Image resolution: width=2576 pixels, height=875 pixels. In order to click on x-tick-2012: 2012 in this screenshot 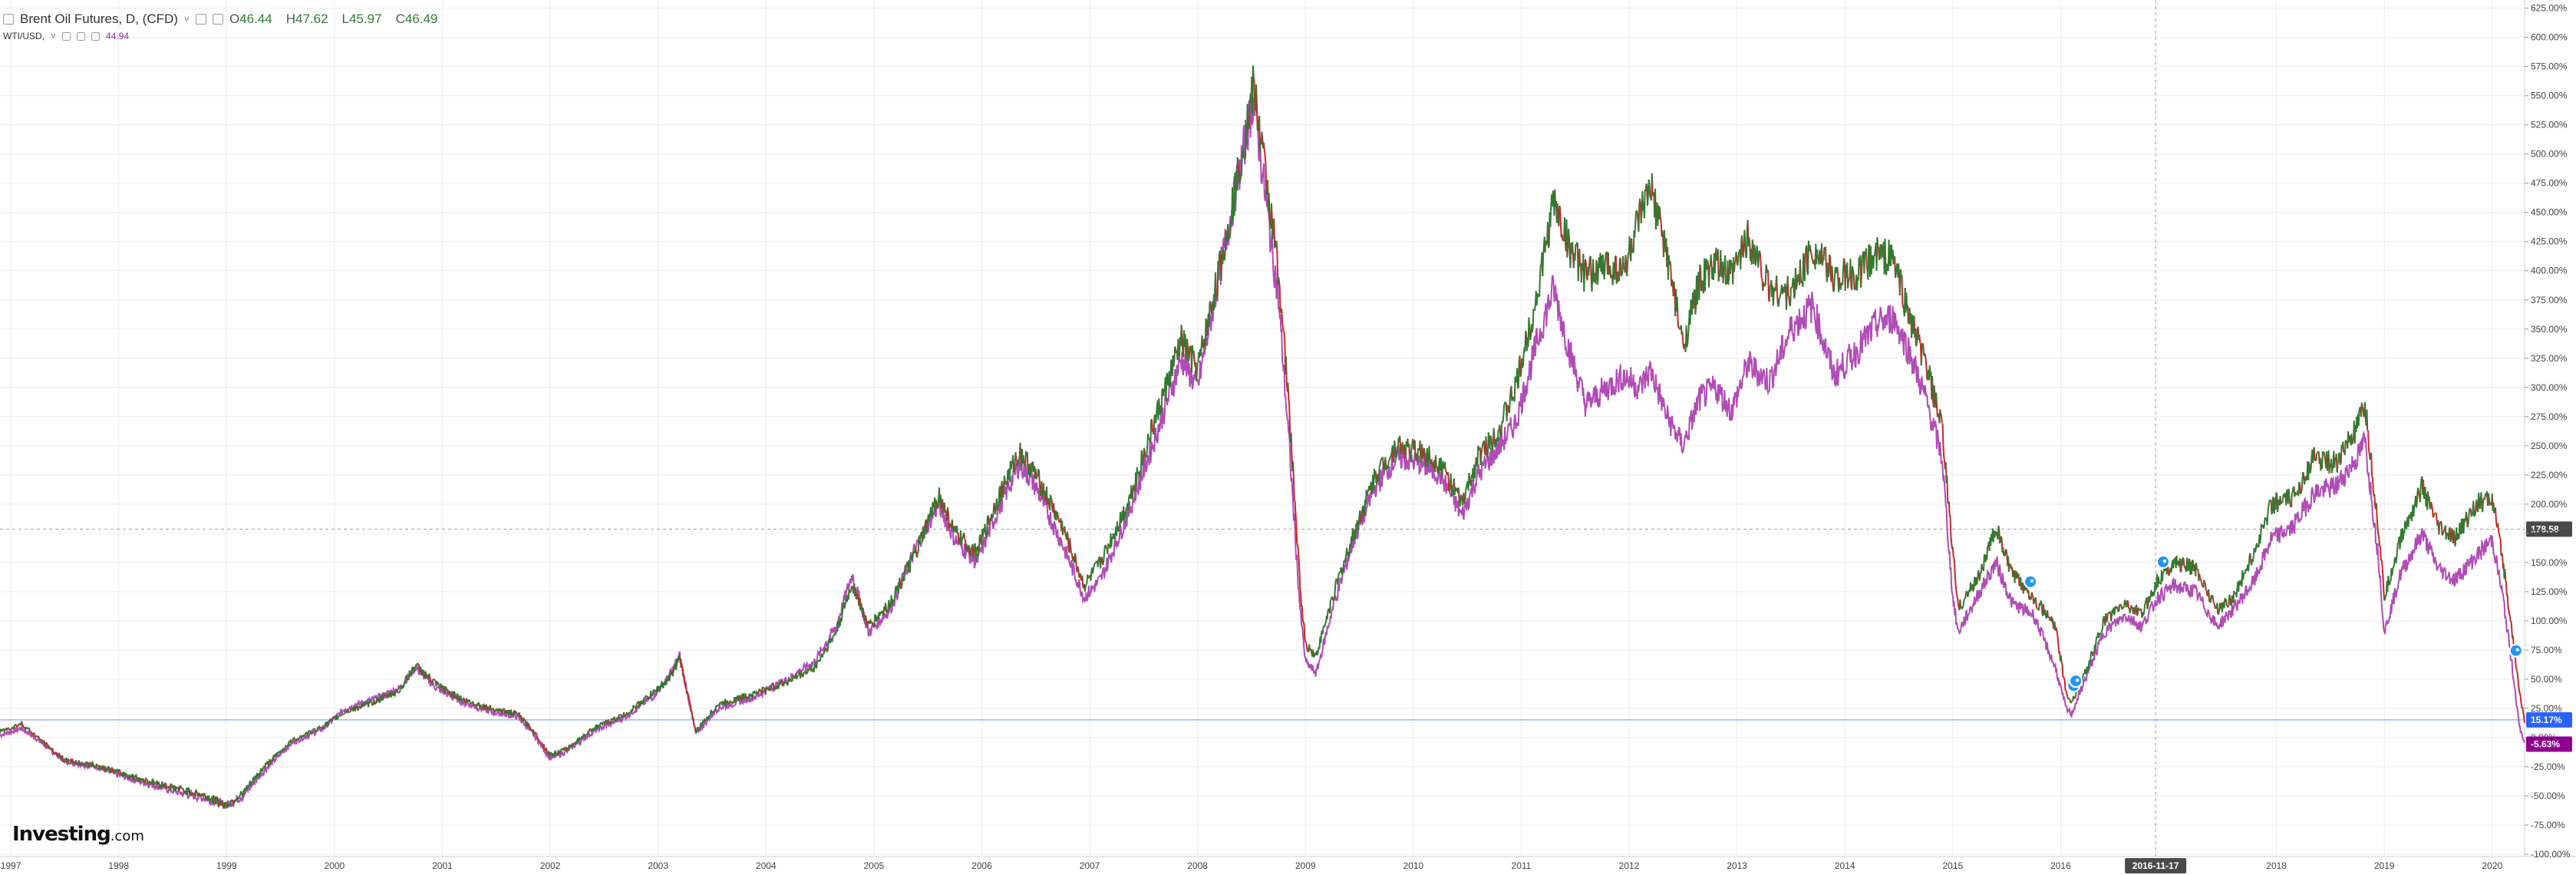, I will do `click(1629, 865)`.